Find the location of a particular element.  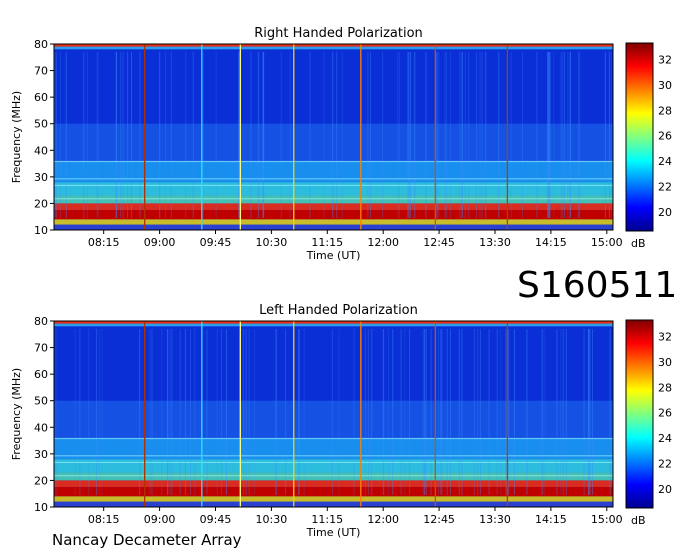

footer-label: Nancay Decameter Array is located at coordinates (147, 540).